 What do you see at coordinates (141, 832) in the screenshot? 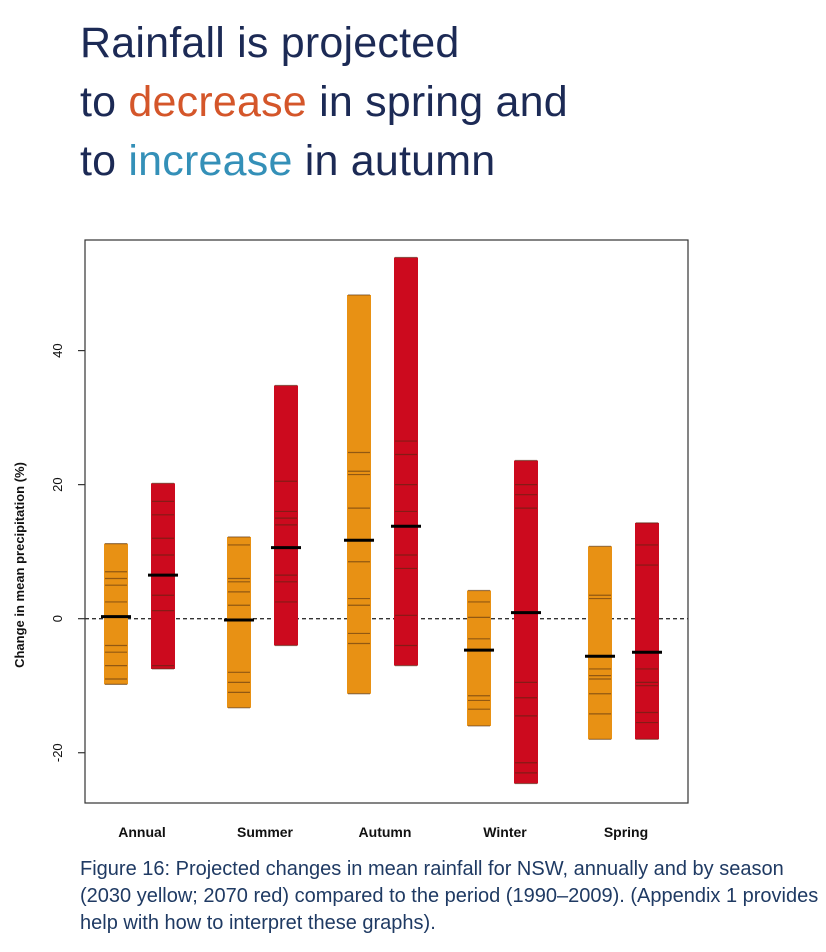
I see `x-category-label: Annual` at bounding box center [141, 832].